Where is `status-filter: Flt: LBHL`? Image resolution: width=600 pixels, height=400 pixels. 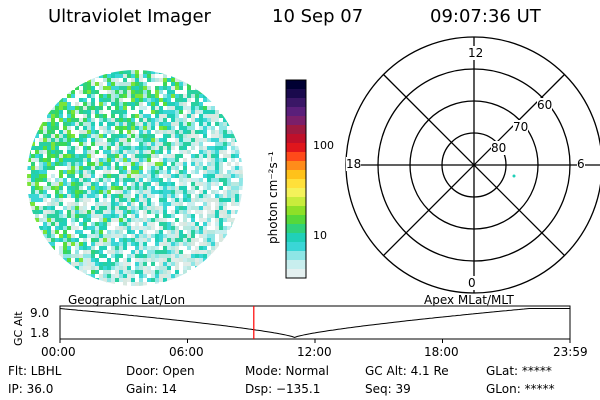 status-filter: Flt: LBHL is located at coordinates (35, 371).